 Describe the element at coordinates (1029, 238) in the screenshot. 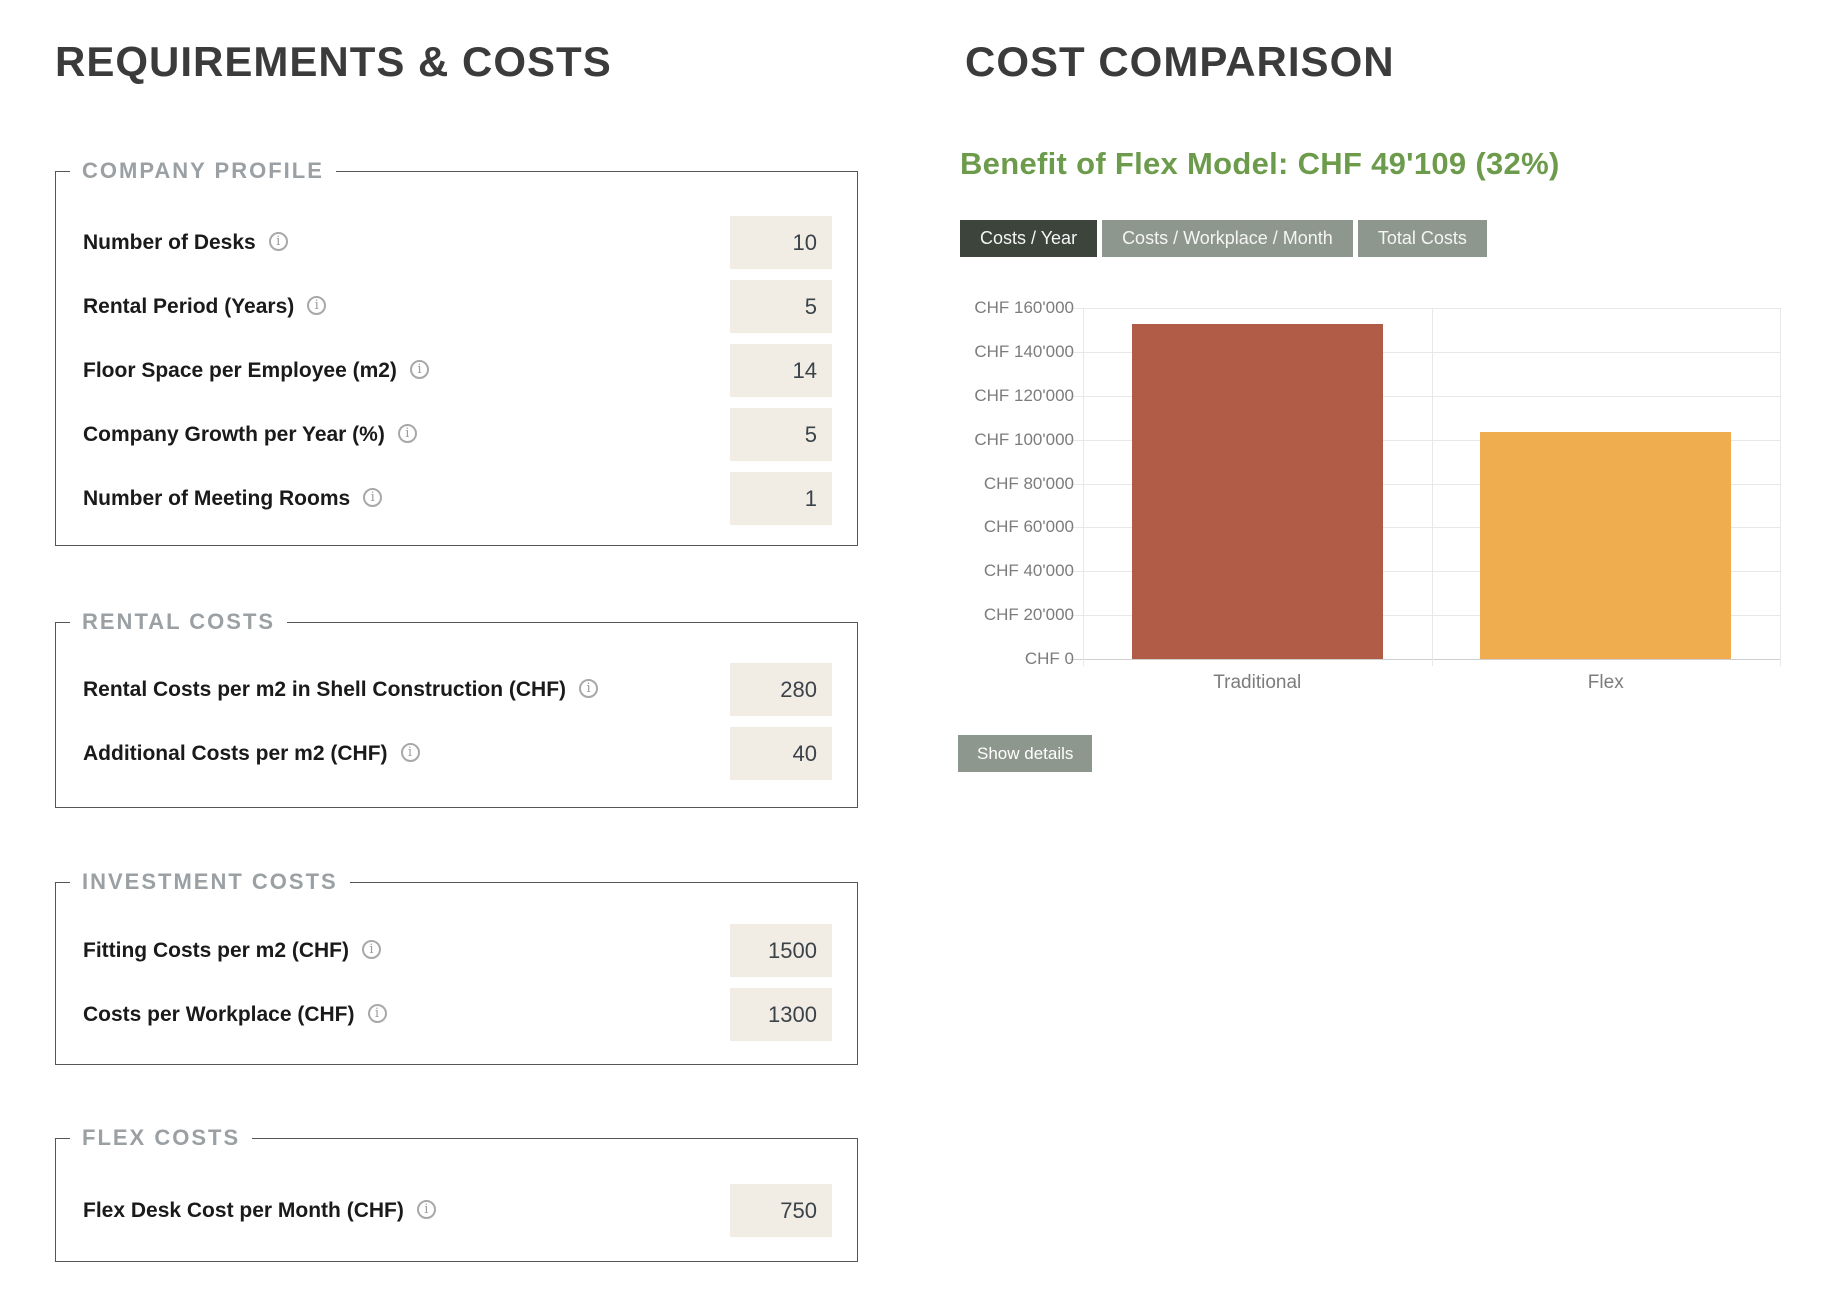

I see `tab-costs-year: Costs / Year` at that location.